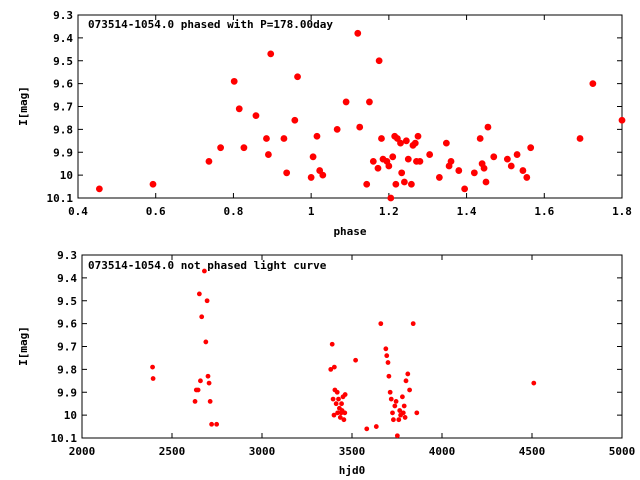 The height and width of the screenshot is (480, 640). What do you see at coordinates (352, 470) in the screenshot?
I see `x-axis-label: hjd0` at bounding box center [352, 470].